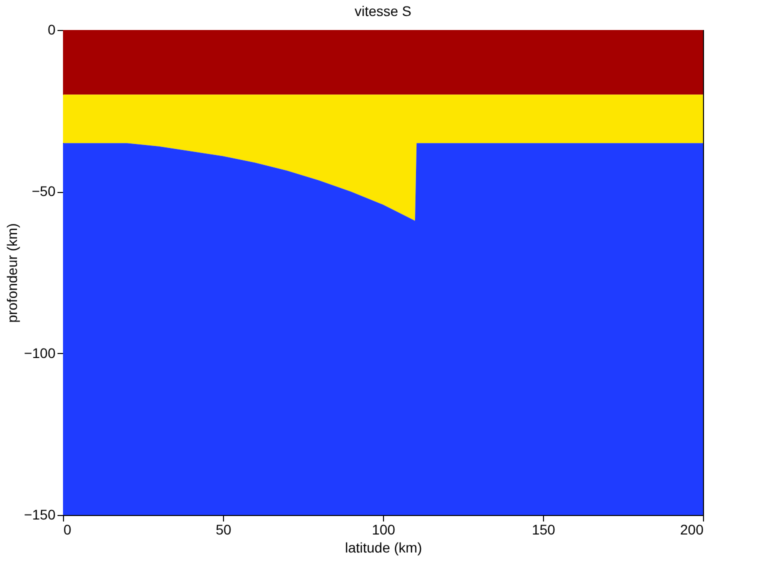 Image resolution: width=758 pixels, height=581 pixels. What do you see at coordinates (692, 530) in the screenshot?
I see `x-tick-label: 200` at bounding box center [692, 530].